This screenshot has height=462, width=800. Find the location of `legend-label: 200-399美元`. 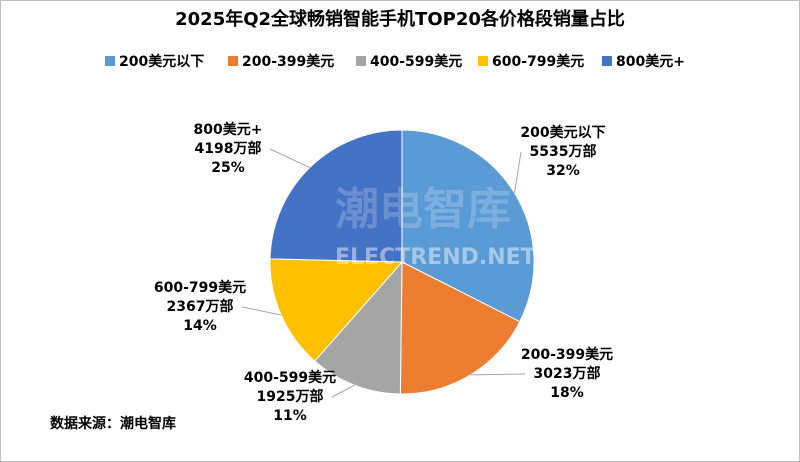

legend-label: 200-399美元 is located at coordinates (288, 61).